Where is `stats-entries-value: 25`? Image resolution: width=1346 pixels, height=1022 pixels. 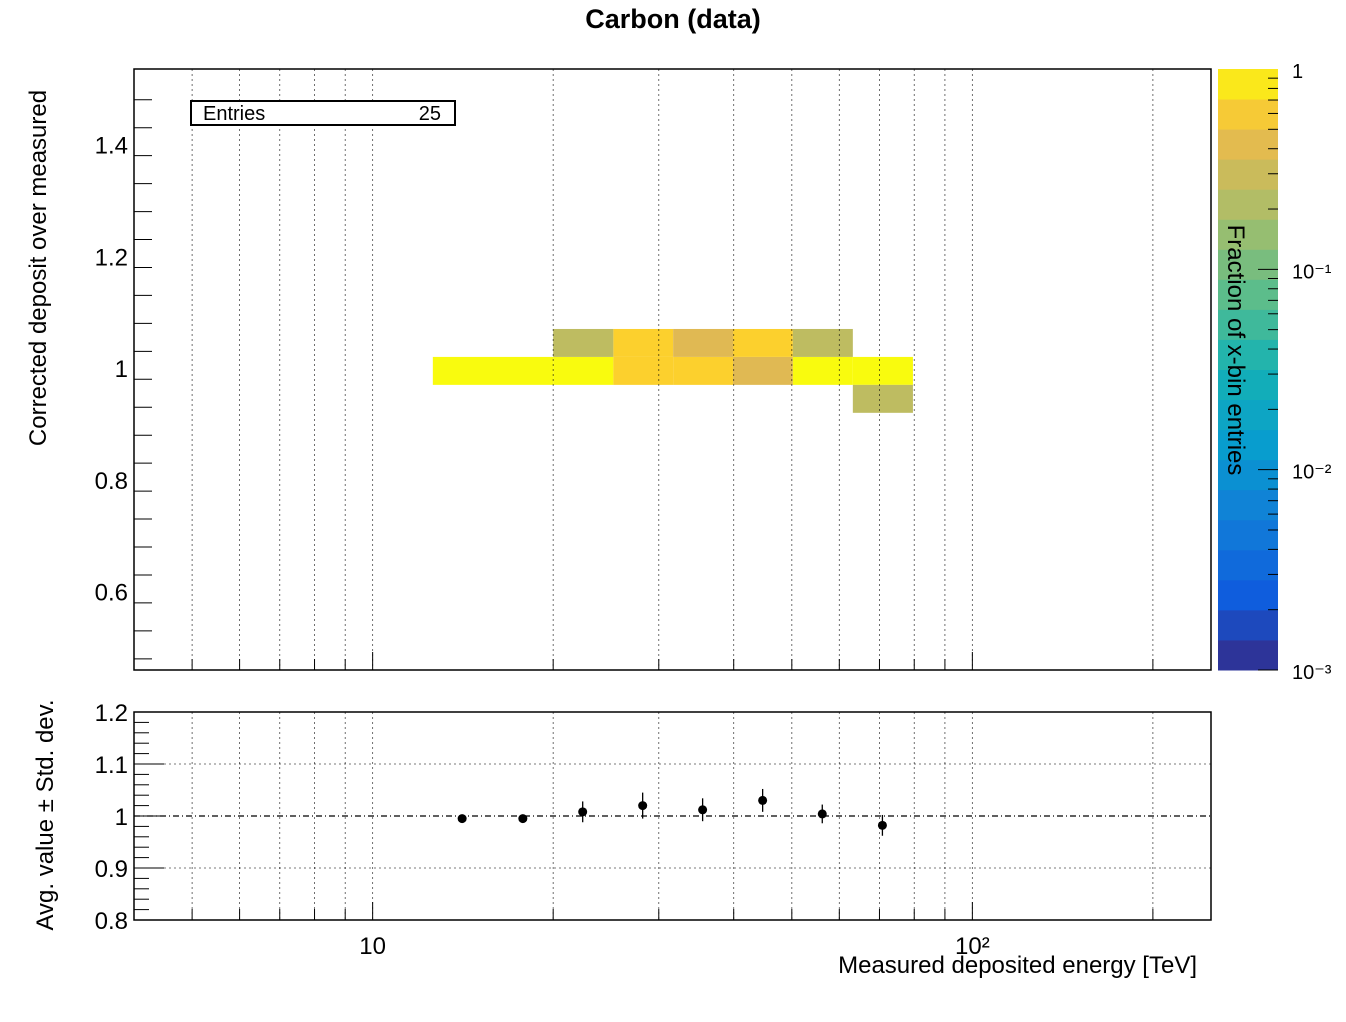
stats-entries-value: 25 is located at coordinates (429, 114).